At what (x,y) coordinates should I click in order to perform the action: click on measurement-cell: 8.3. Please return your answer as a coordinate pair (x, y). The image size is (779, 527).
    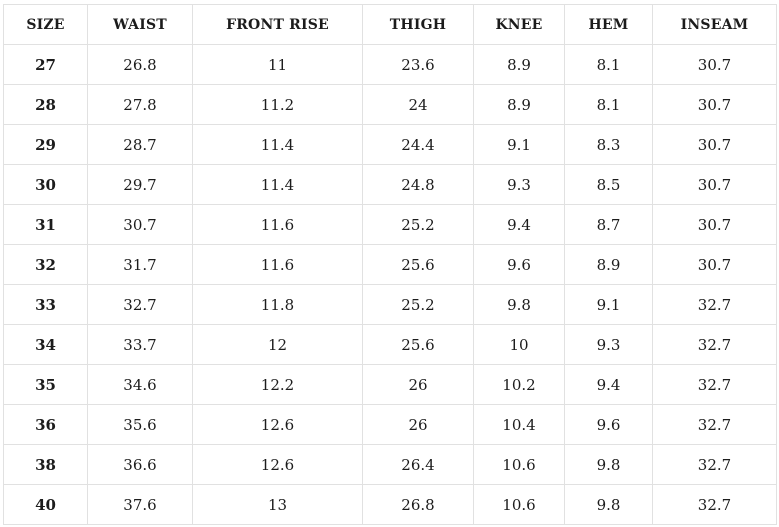
    Looking at the image, I should click on (608, 144).